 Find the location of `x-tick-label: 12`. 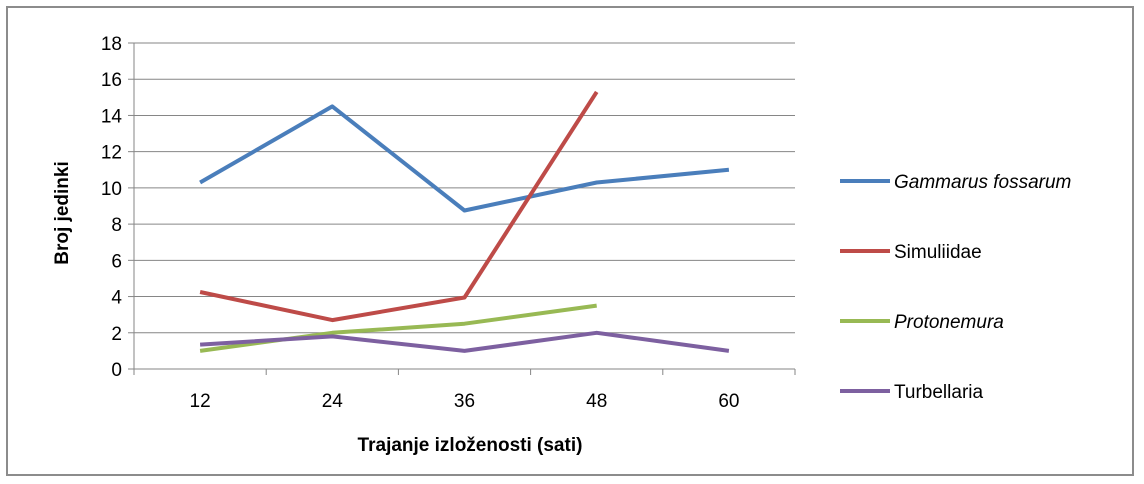

x-tick-label: 12 is located at coordinates (200, 401).